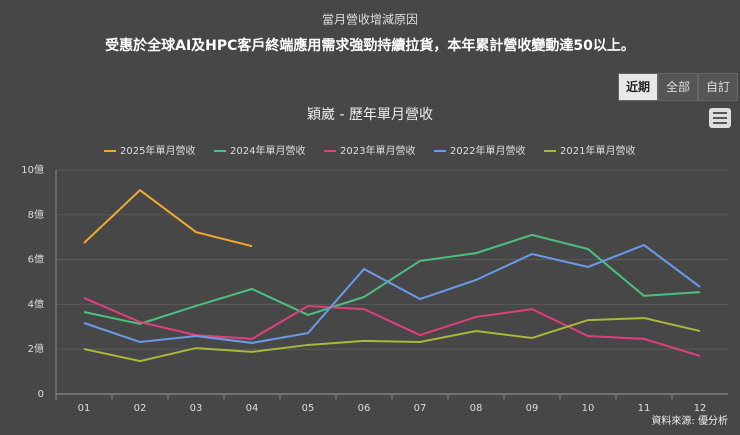 The width and height of the screenshot is (740, 435). What do you see at coordinates (364, 408) in the screenshot?
I see `x-tick-label: 06` at bounding box center [364, 408].